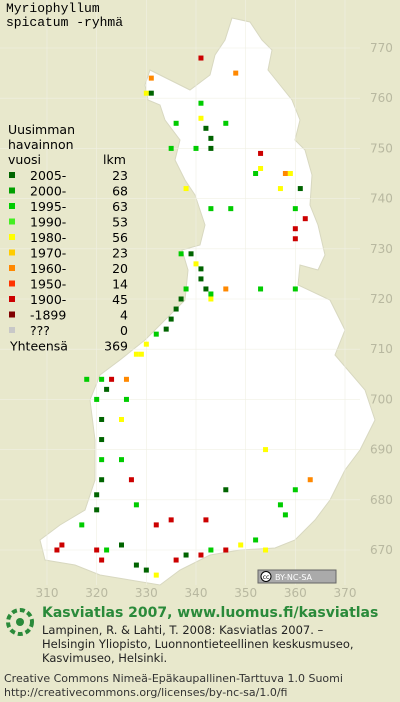 The height and width of the screenshot is (702, 400). What do you see at coordinates (345, 593) in the screenshot?
I see `x-tick-label: 370` at bounding box center [345, 593].